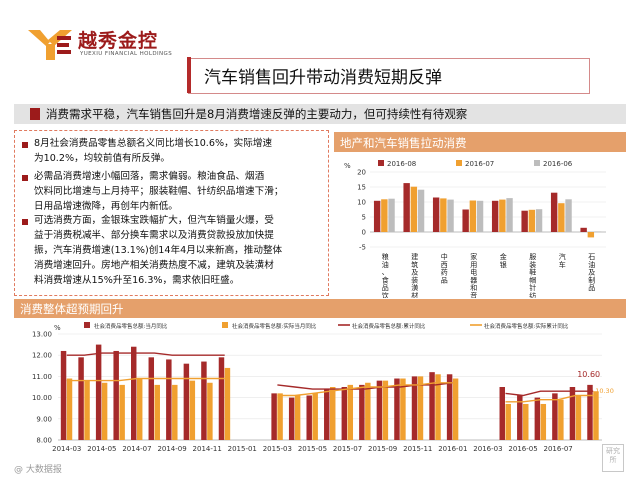 This screenshot has height=480, width=640. What do you see at coordinates (66, 449) in the screenshot?
I see `x-tick-label: 2014-03` at bounding box center [66, 449].